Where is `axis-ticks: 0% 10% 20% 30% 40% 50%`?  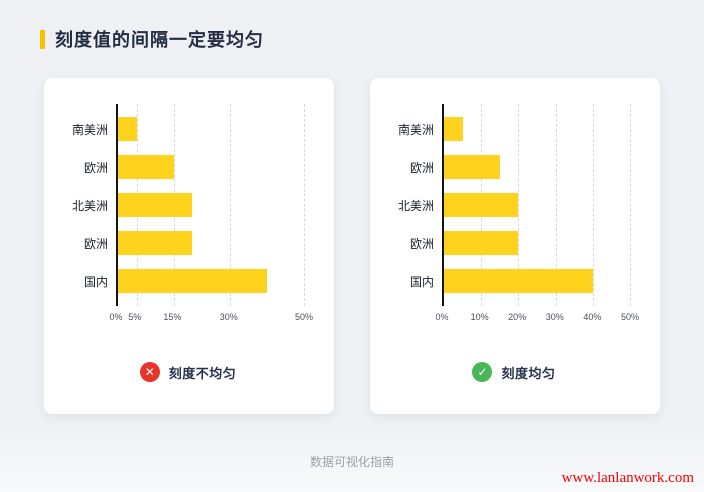
axis-ticks: 0% 10% 20% 30% 40% 50% is located at coordinates (537, 319).